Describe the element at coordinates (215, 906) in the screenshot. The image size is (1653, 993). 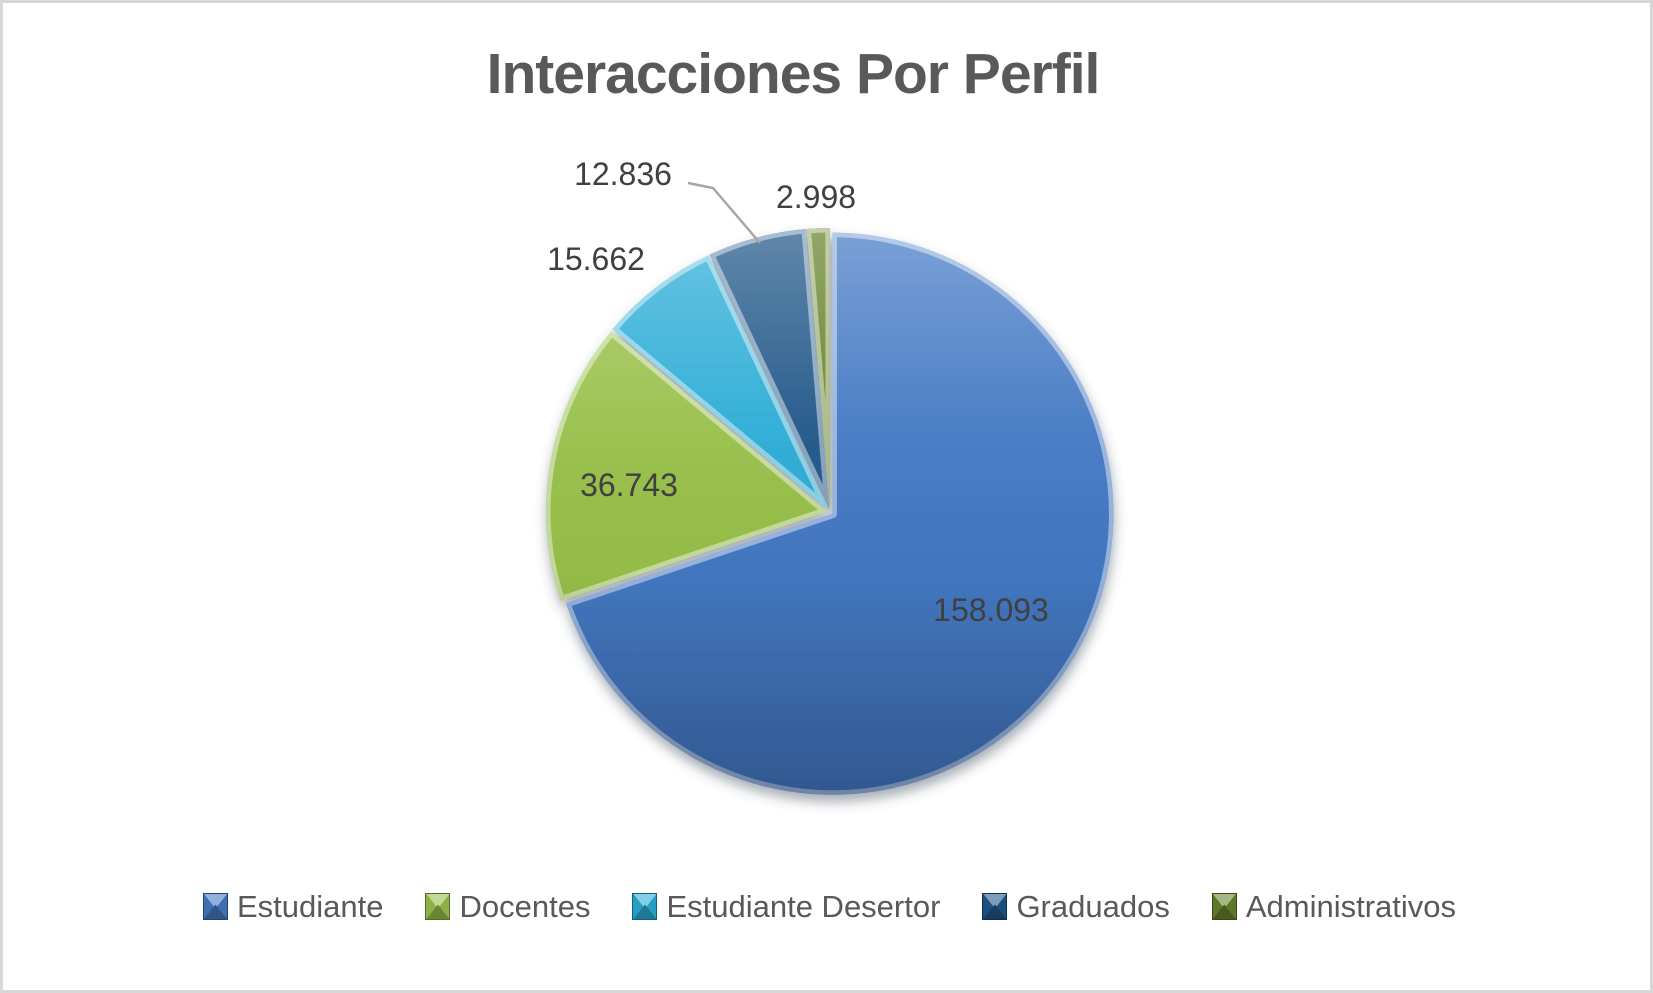
I see `legend-swatch-estudiante` at that location.